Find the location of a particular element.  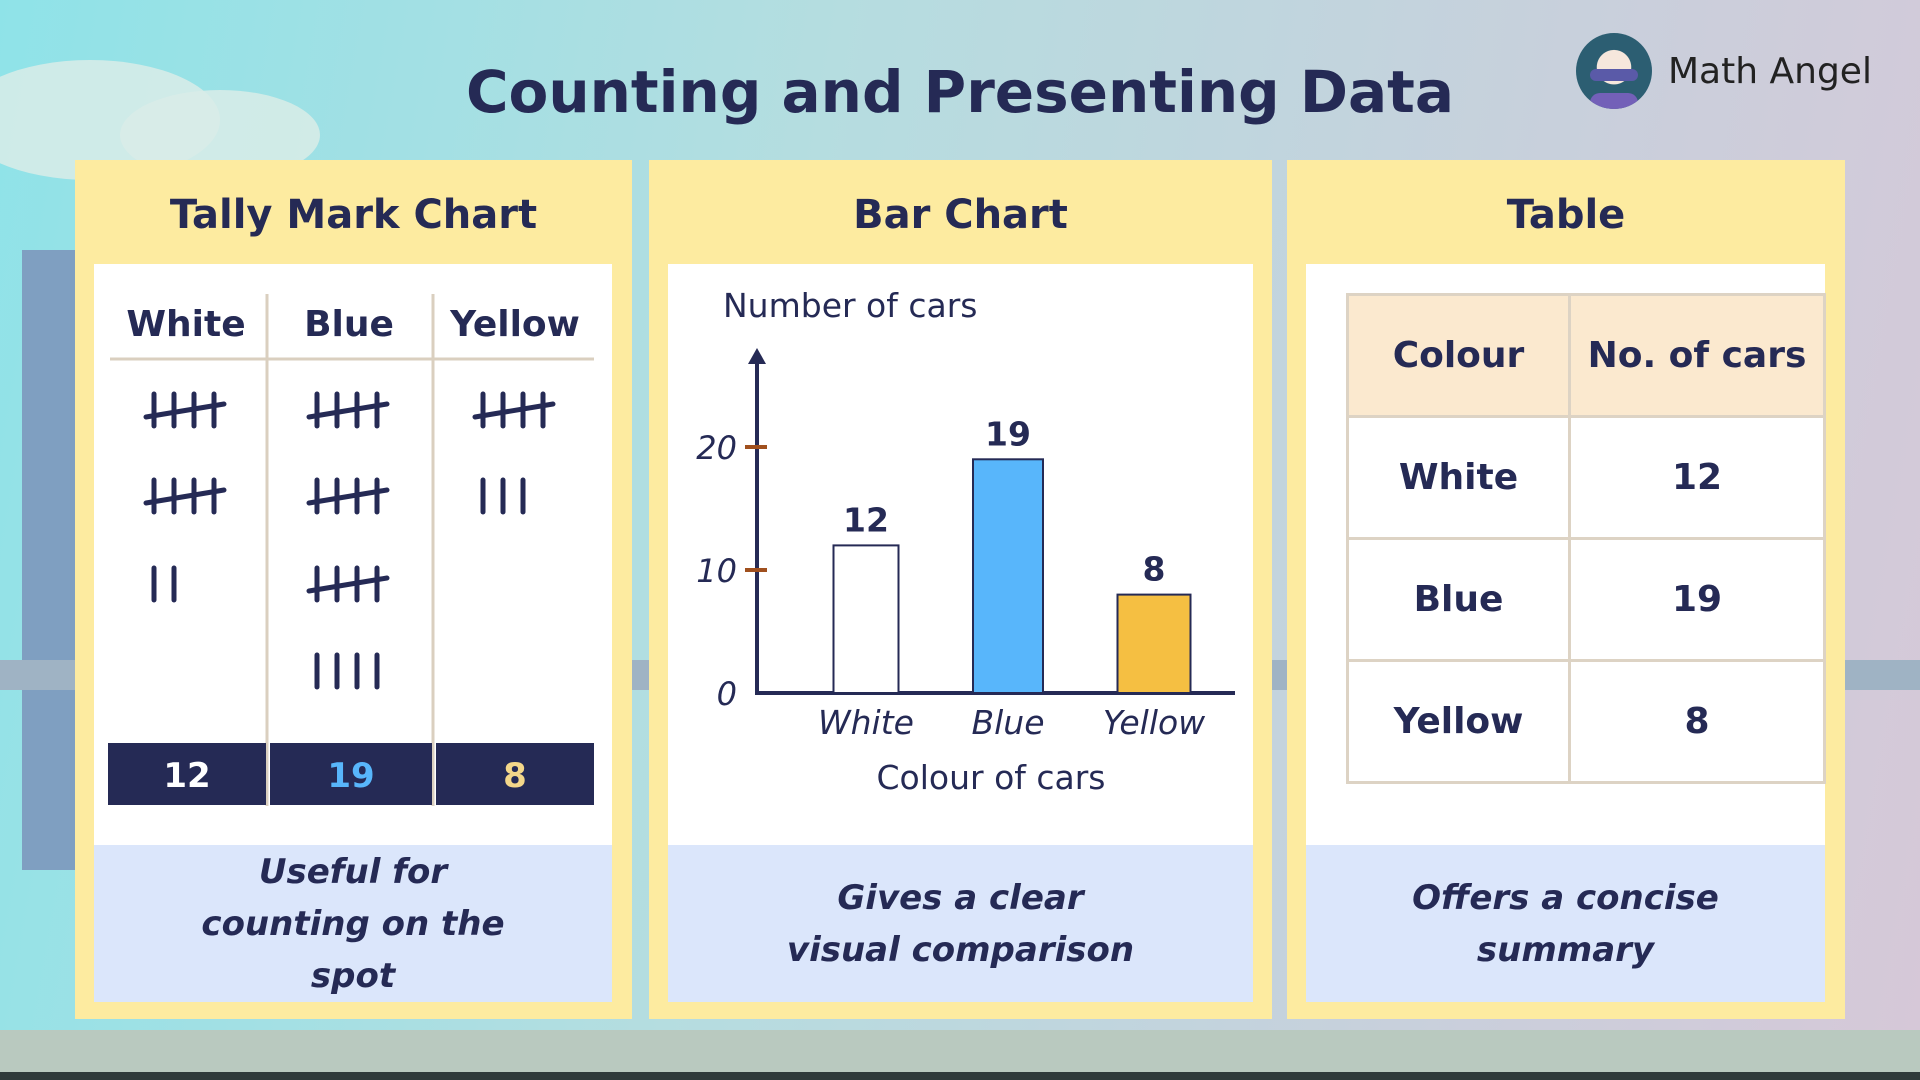

x-tick-label: Blue is located at coordinates (1007, 722).